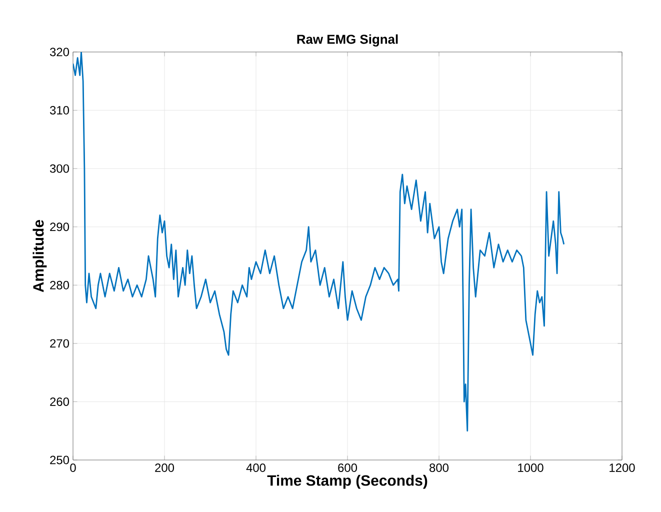  Describe the element at coordinates (60, 401) in the screenshot. I see `y-tick-label: 260` at that location.